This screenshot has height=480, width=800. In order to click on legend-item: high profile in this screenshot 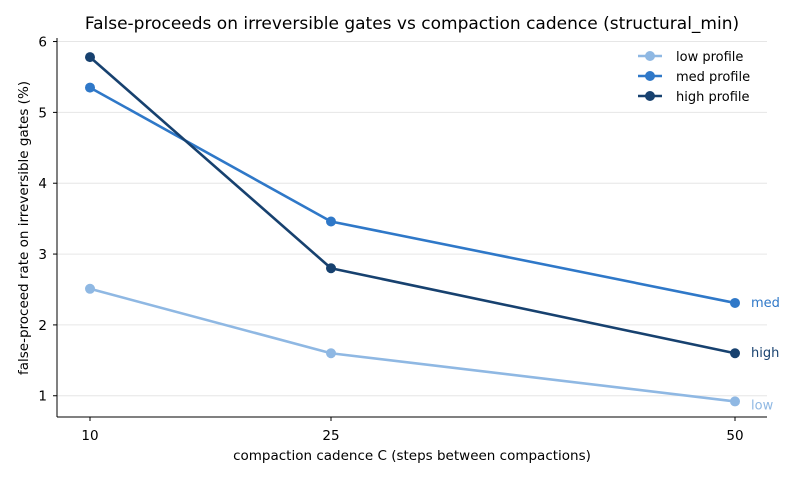, I will do `click(694, 97)`.